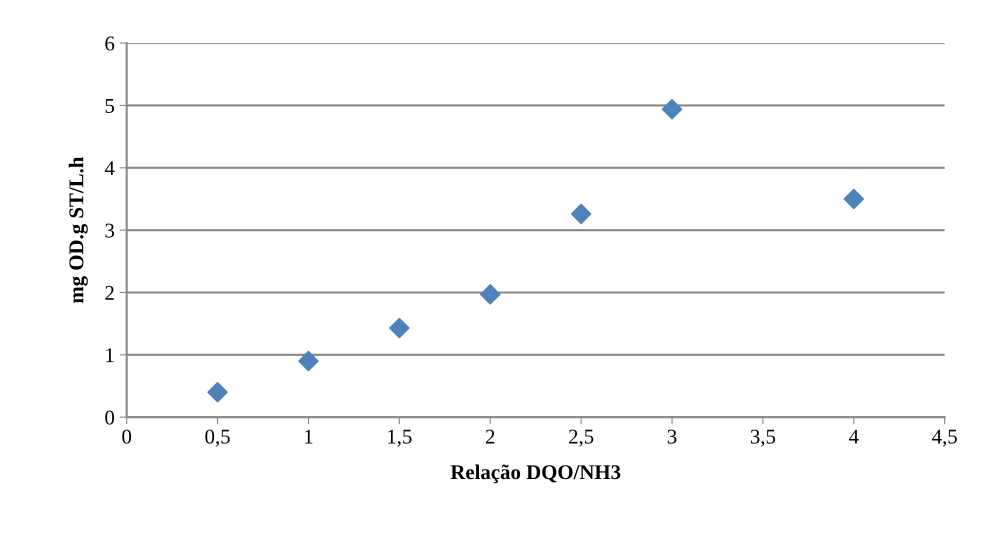  What do you see at coordinates (109, 231) in the screenshot?
I see `y-tick-label: 3` at bounding box center [109, 231].